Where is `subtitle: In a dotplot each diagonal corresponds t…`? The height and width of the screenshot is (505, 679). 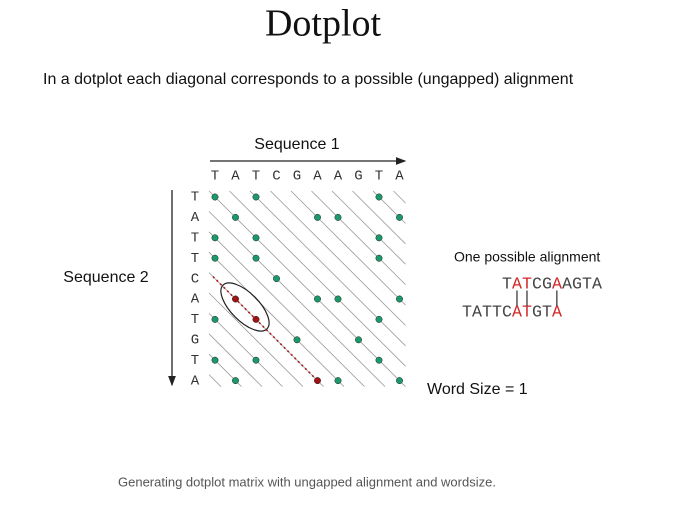
subtitle: In a dotplot each diagonal corresponds t… is located at coordinates (308, 79).